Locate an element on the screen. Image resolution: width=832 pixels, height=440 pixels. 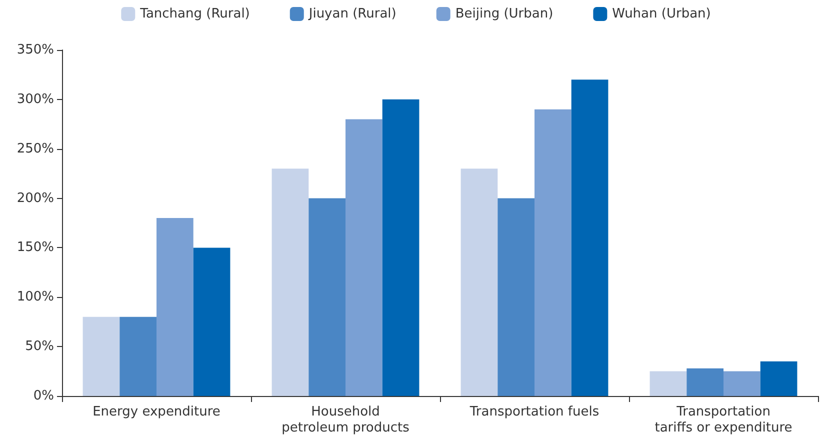
x-tick-label: Transportation tariffs or expenditure is located at coordinates (723, 420).